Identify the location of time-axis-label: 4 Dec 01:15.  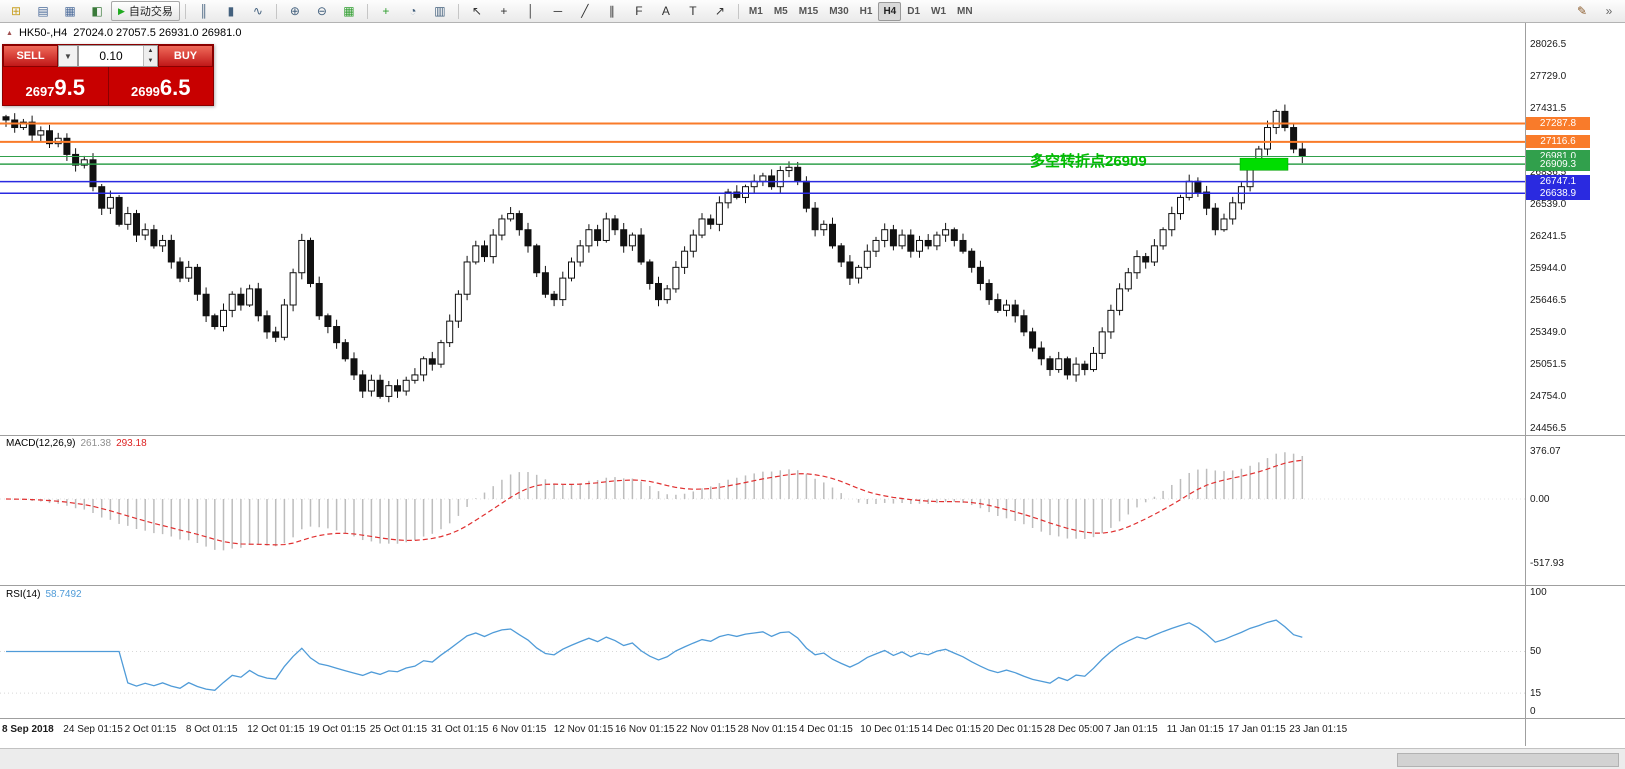
(825, 729).